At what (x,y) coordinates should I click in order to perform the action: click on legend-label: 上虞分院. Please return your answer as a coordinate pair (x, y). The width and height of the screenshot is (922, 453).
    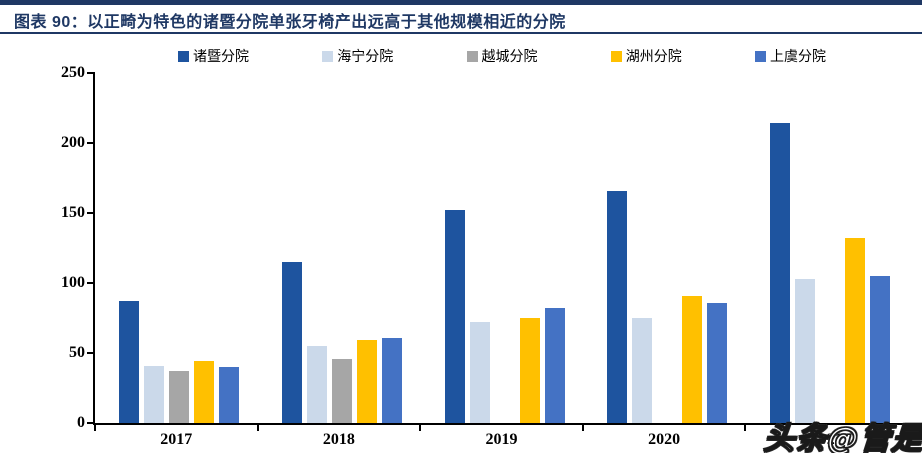
    Looking at the image, I should click on (798, 57).